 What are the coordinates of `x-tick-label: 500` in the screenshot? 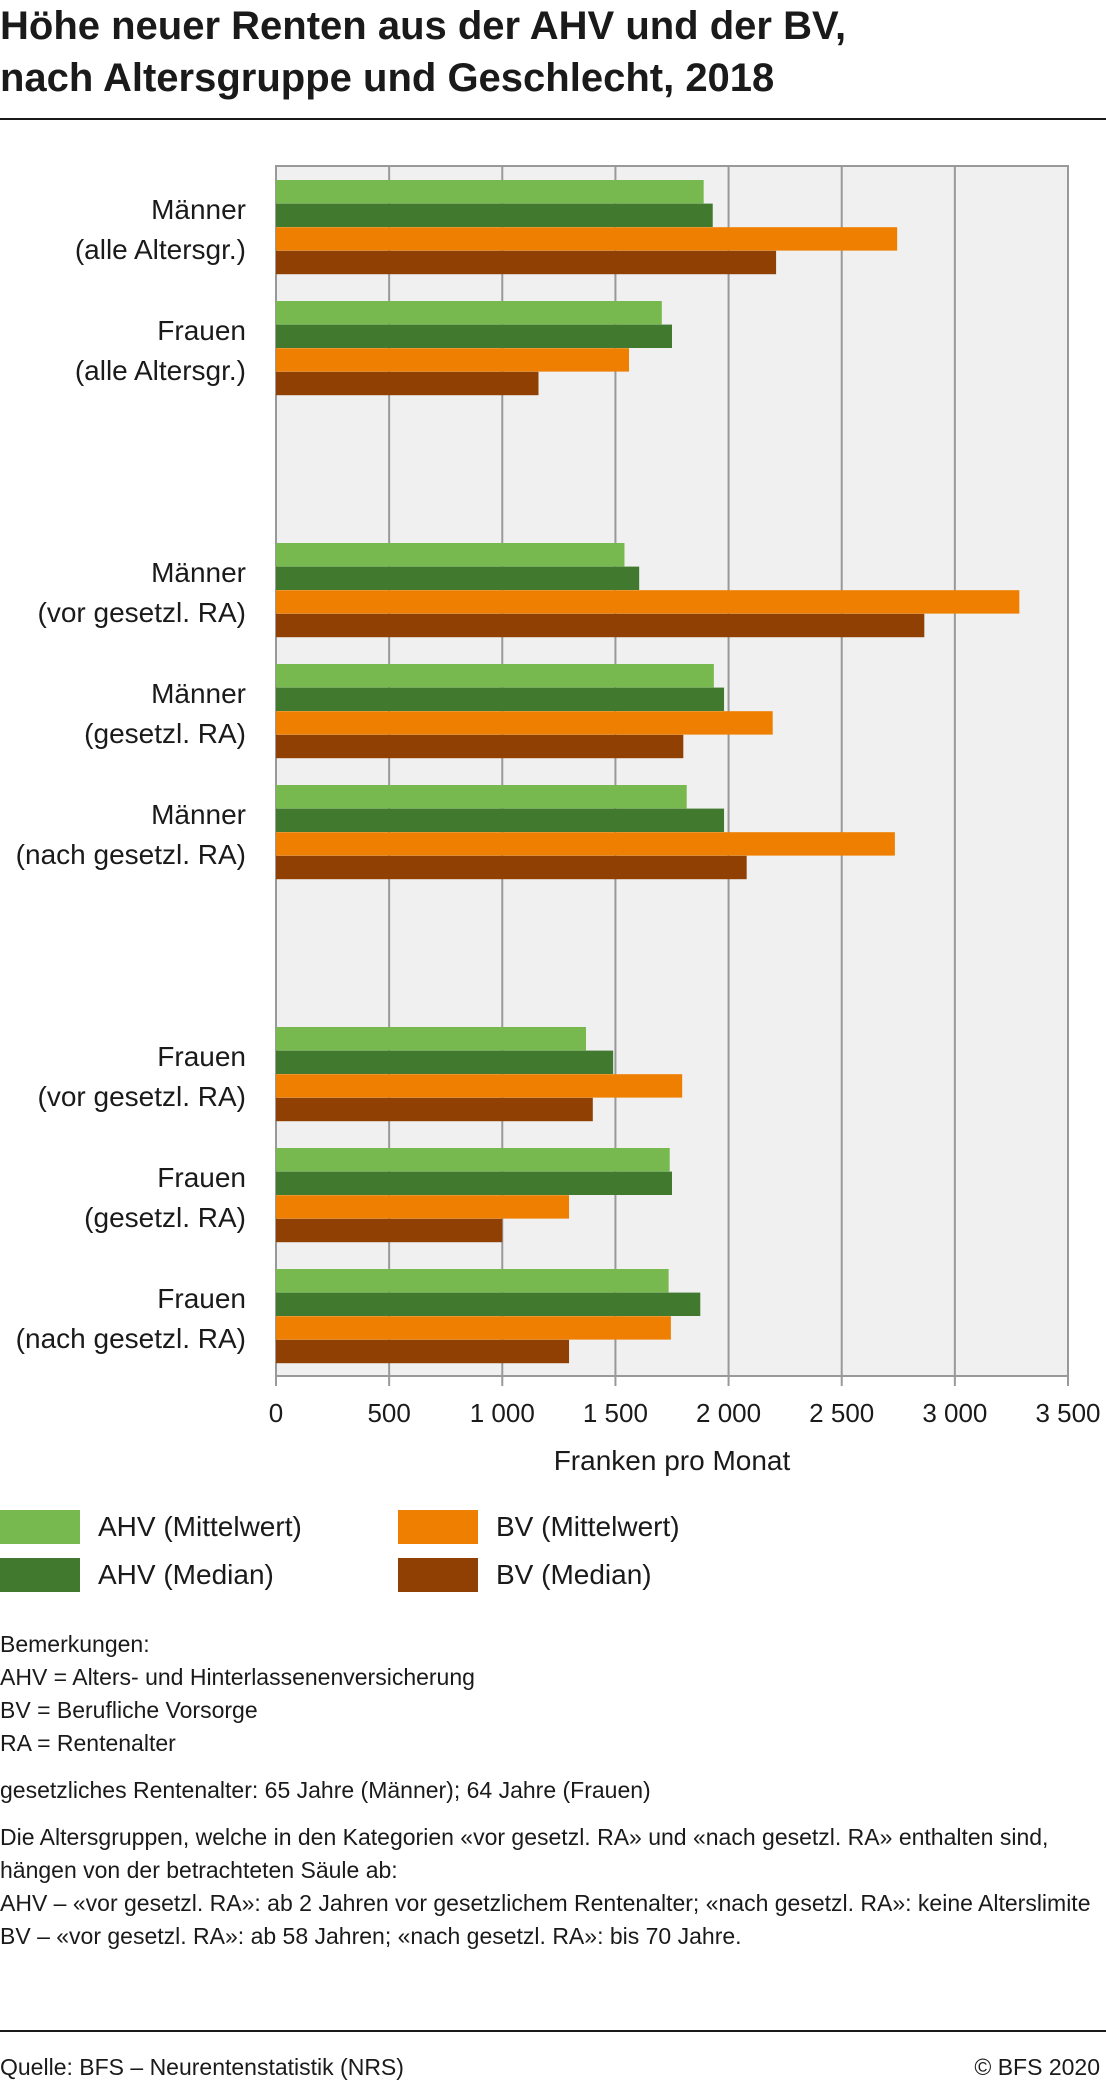 It's located at (388, 1413).